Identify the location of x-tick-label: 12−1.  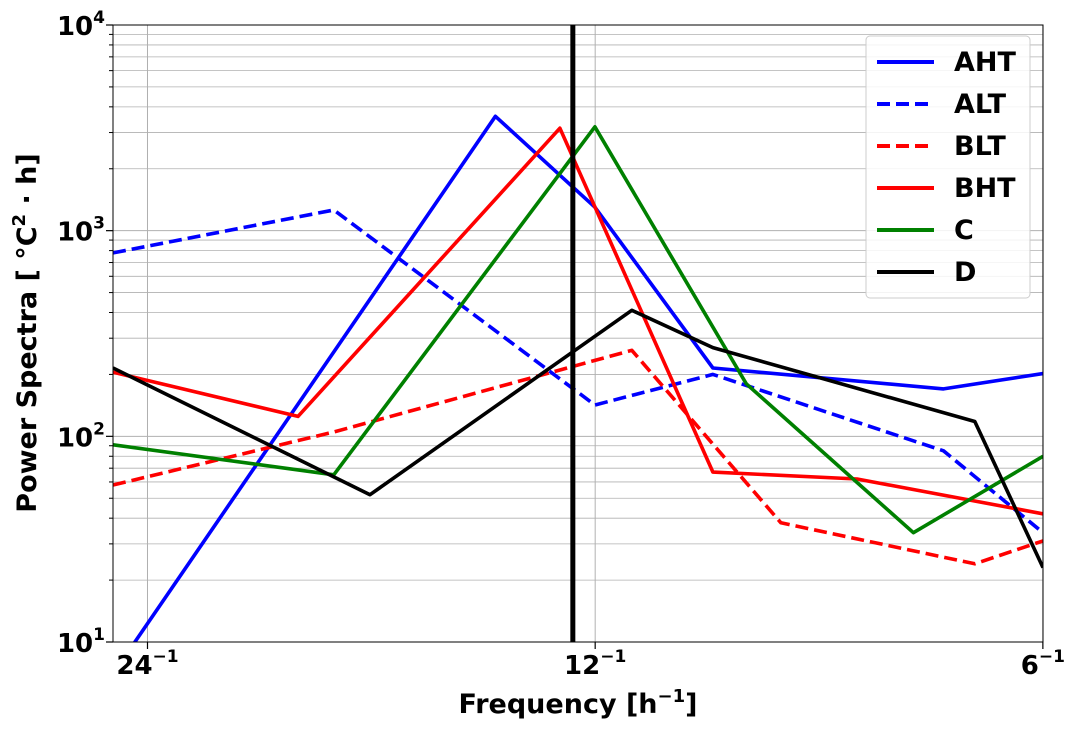
(595, 664).